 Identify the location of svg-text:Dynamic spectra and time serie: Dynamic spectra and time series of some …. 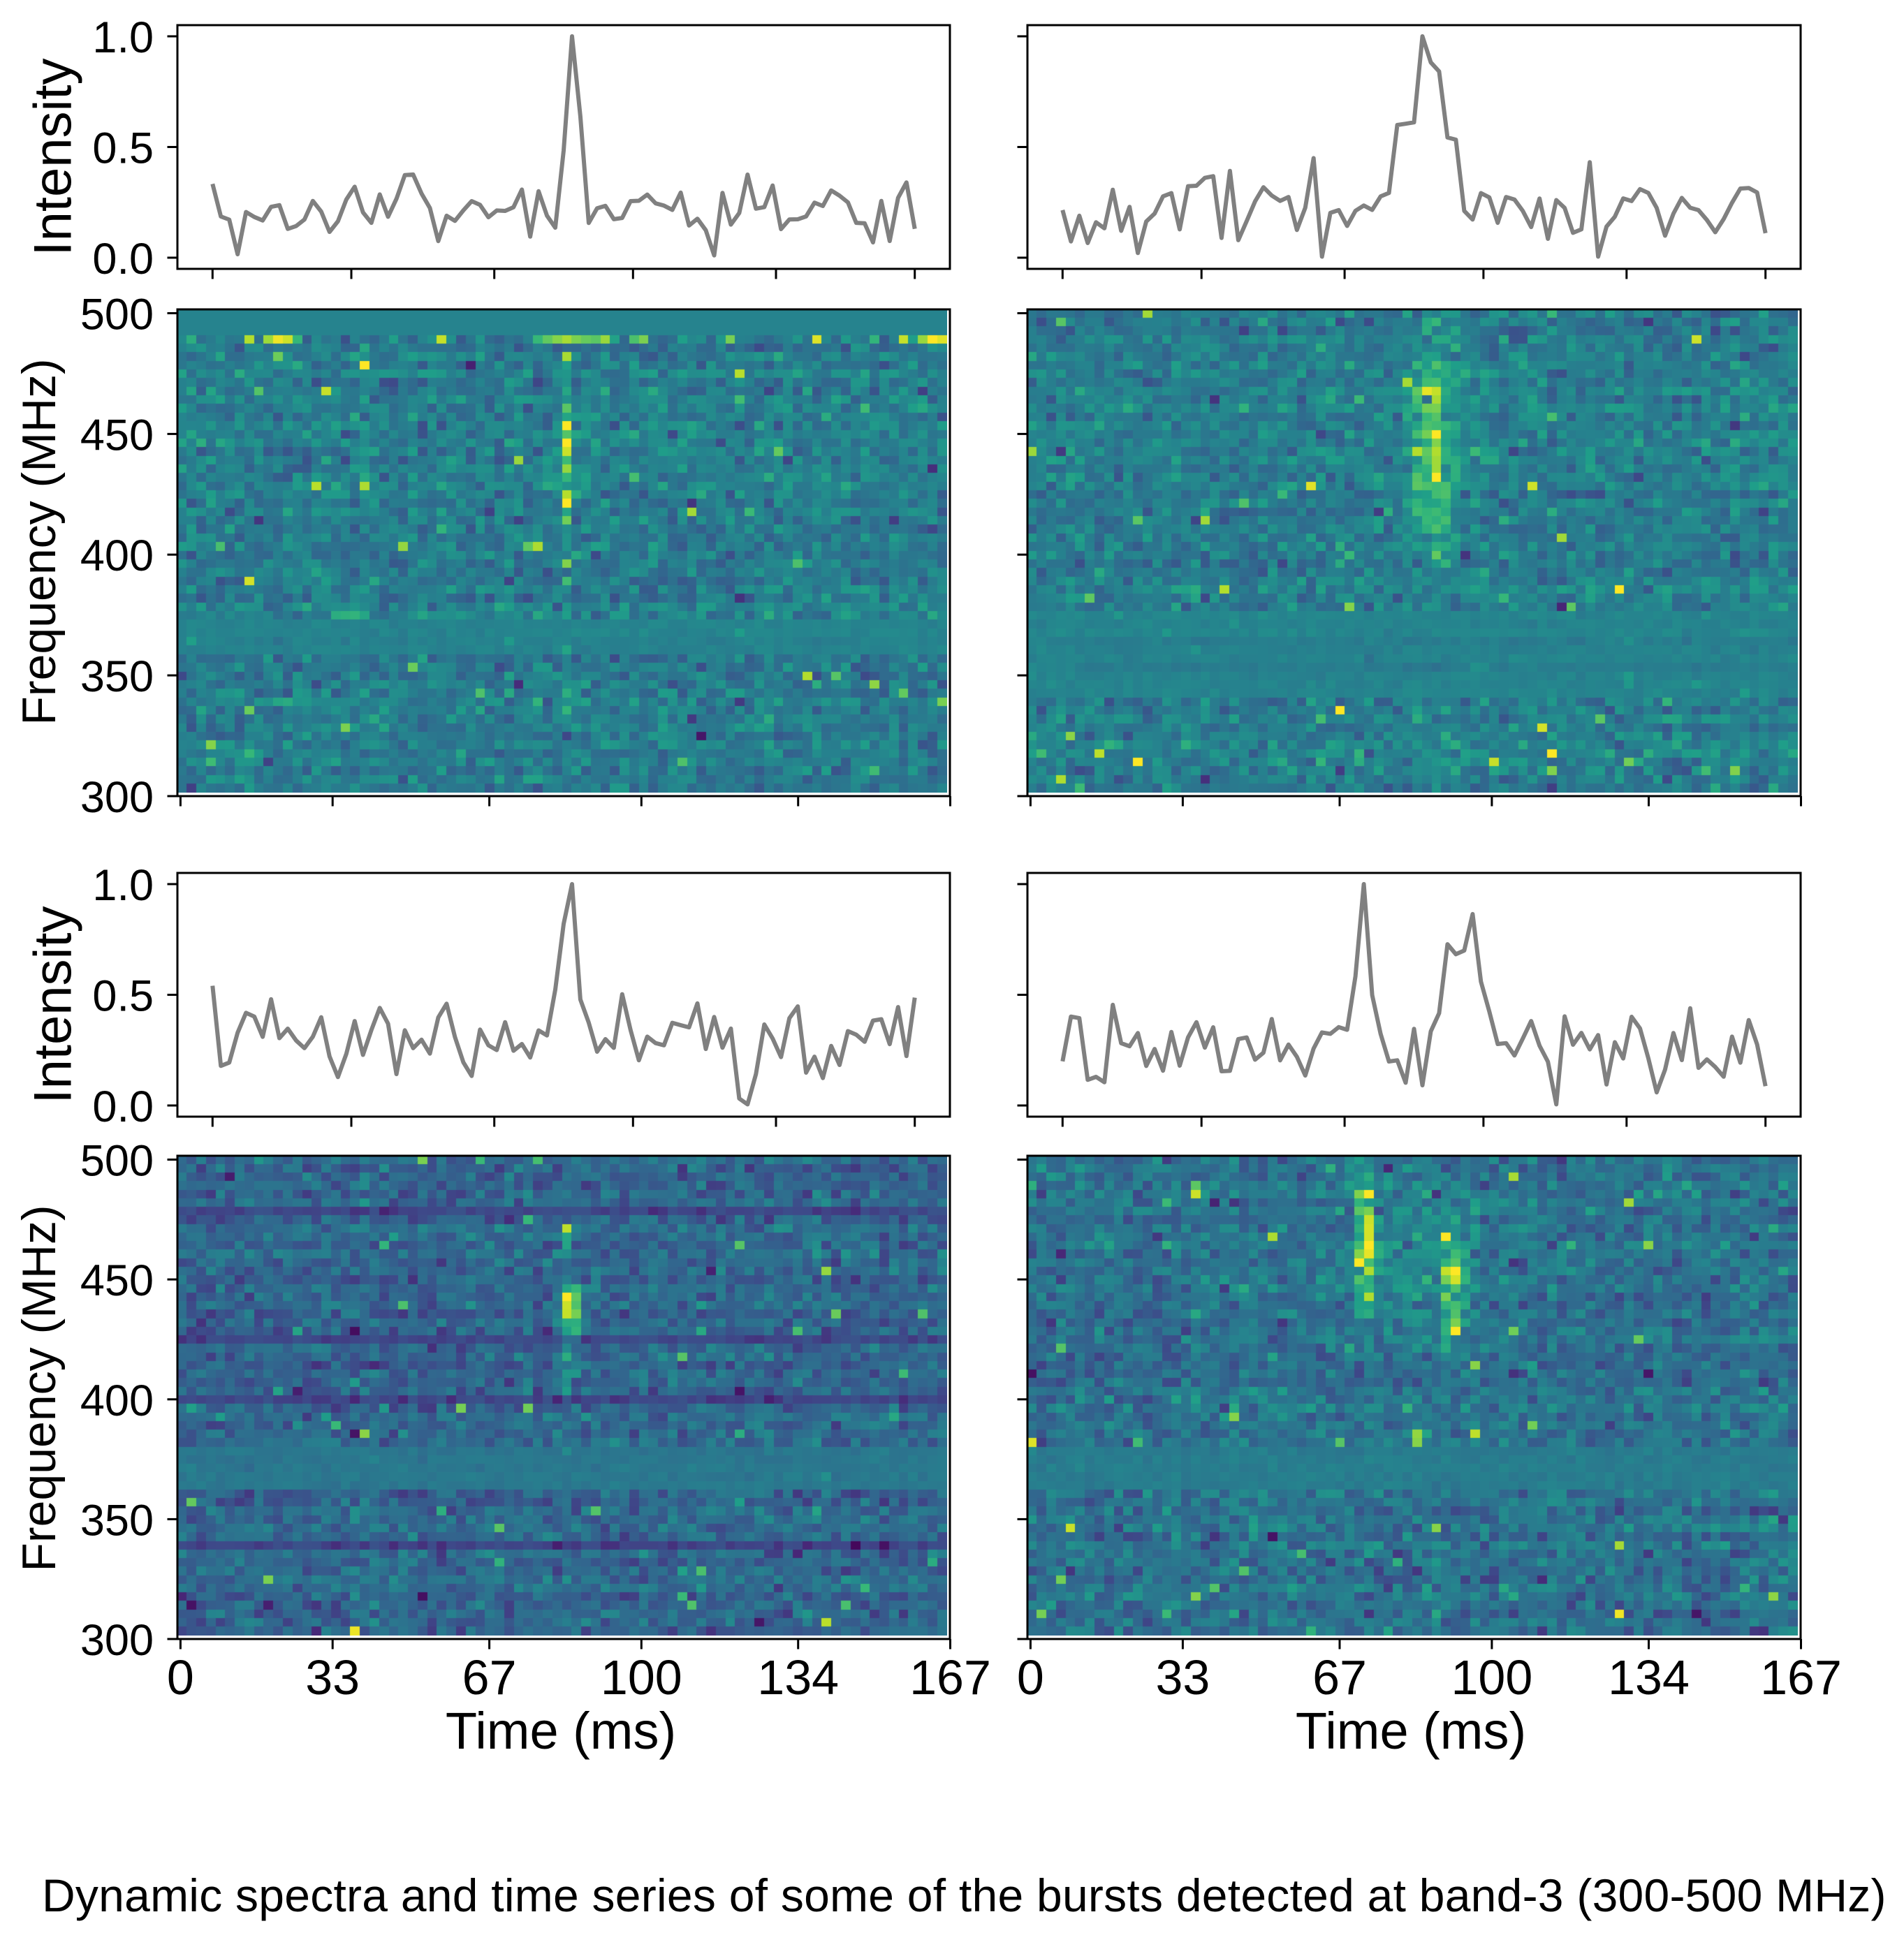
(964, 1895).